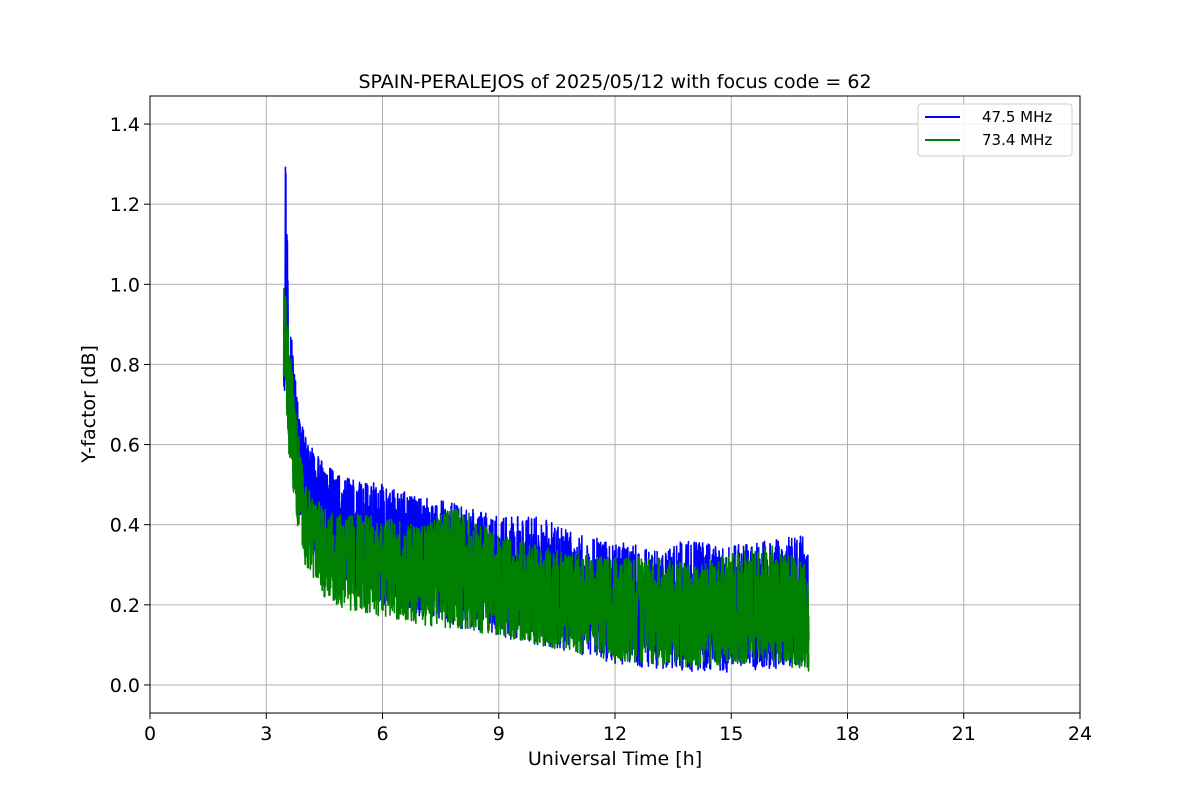  I want to click on x-tick-label: 21, so click(964, 734).